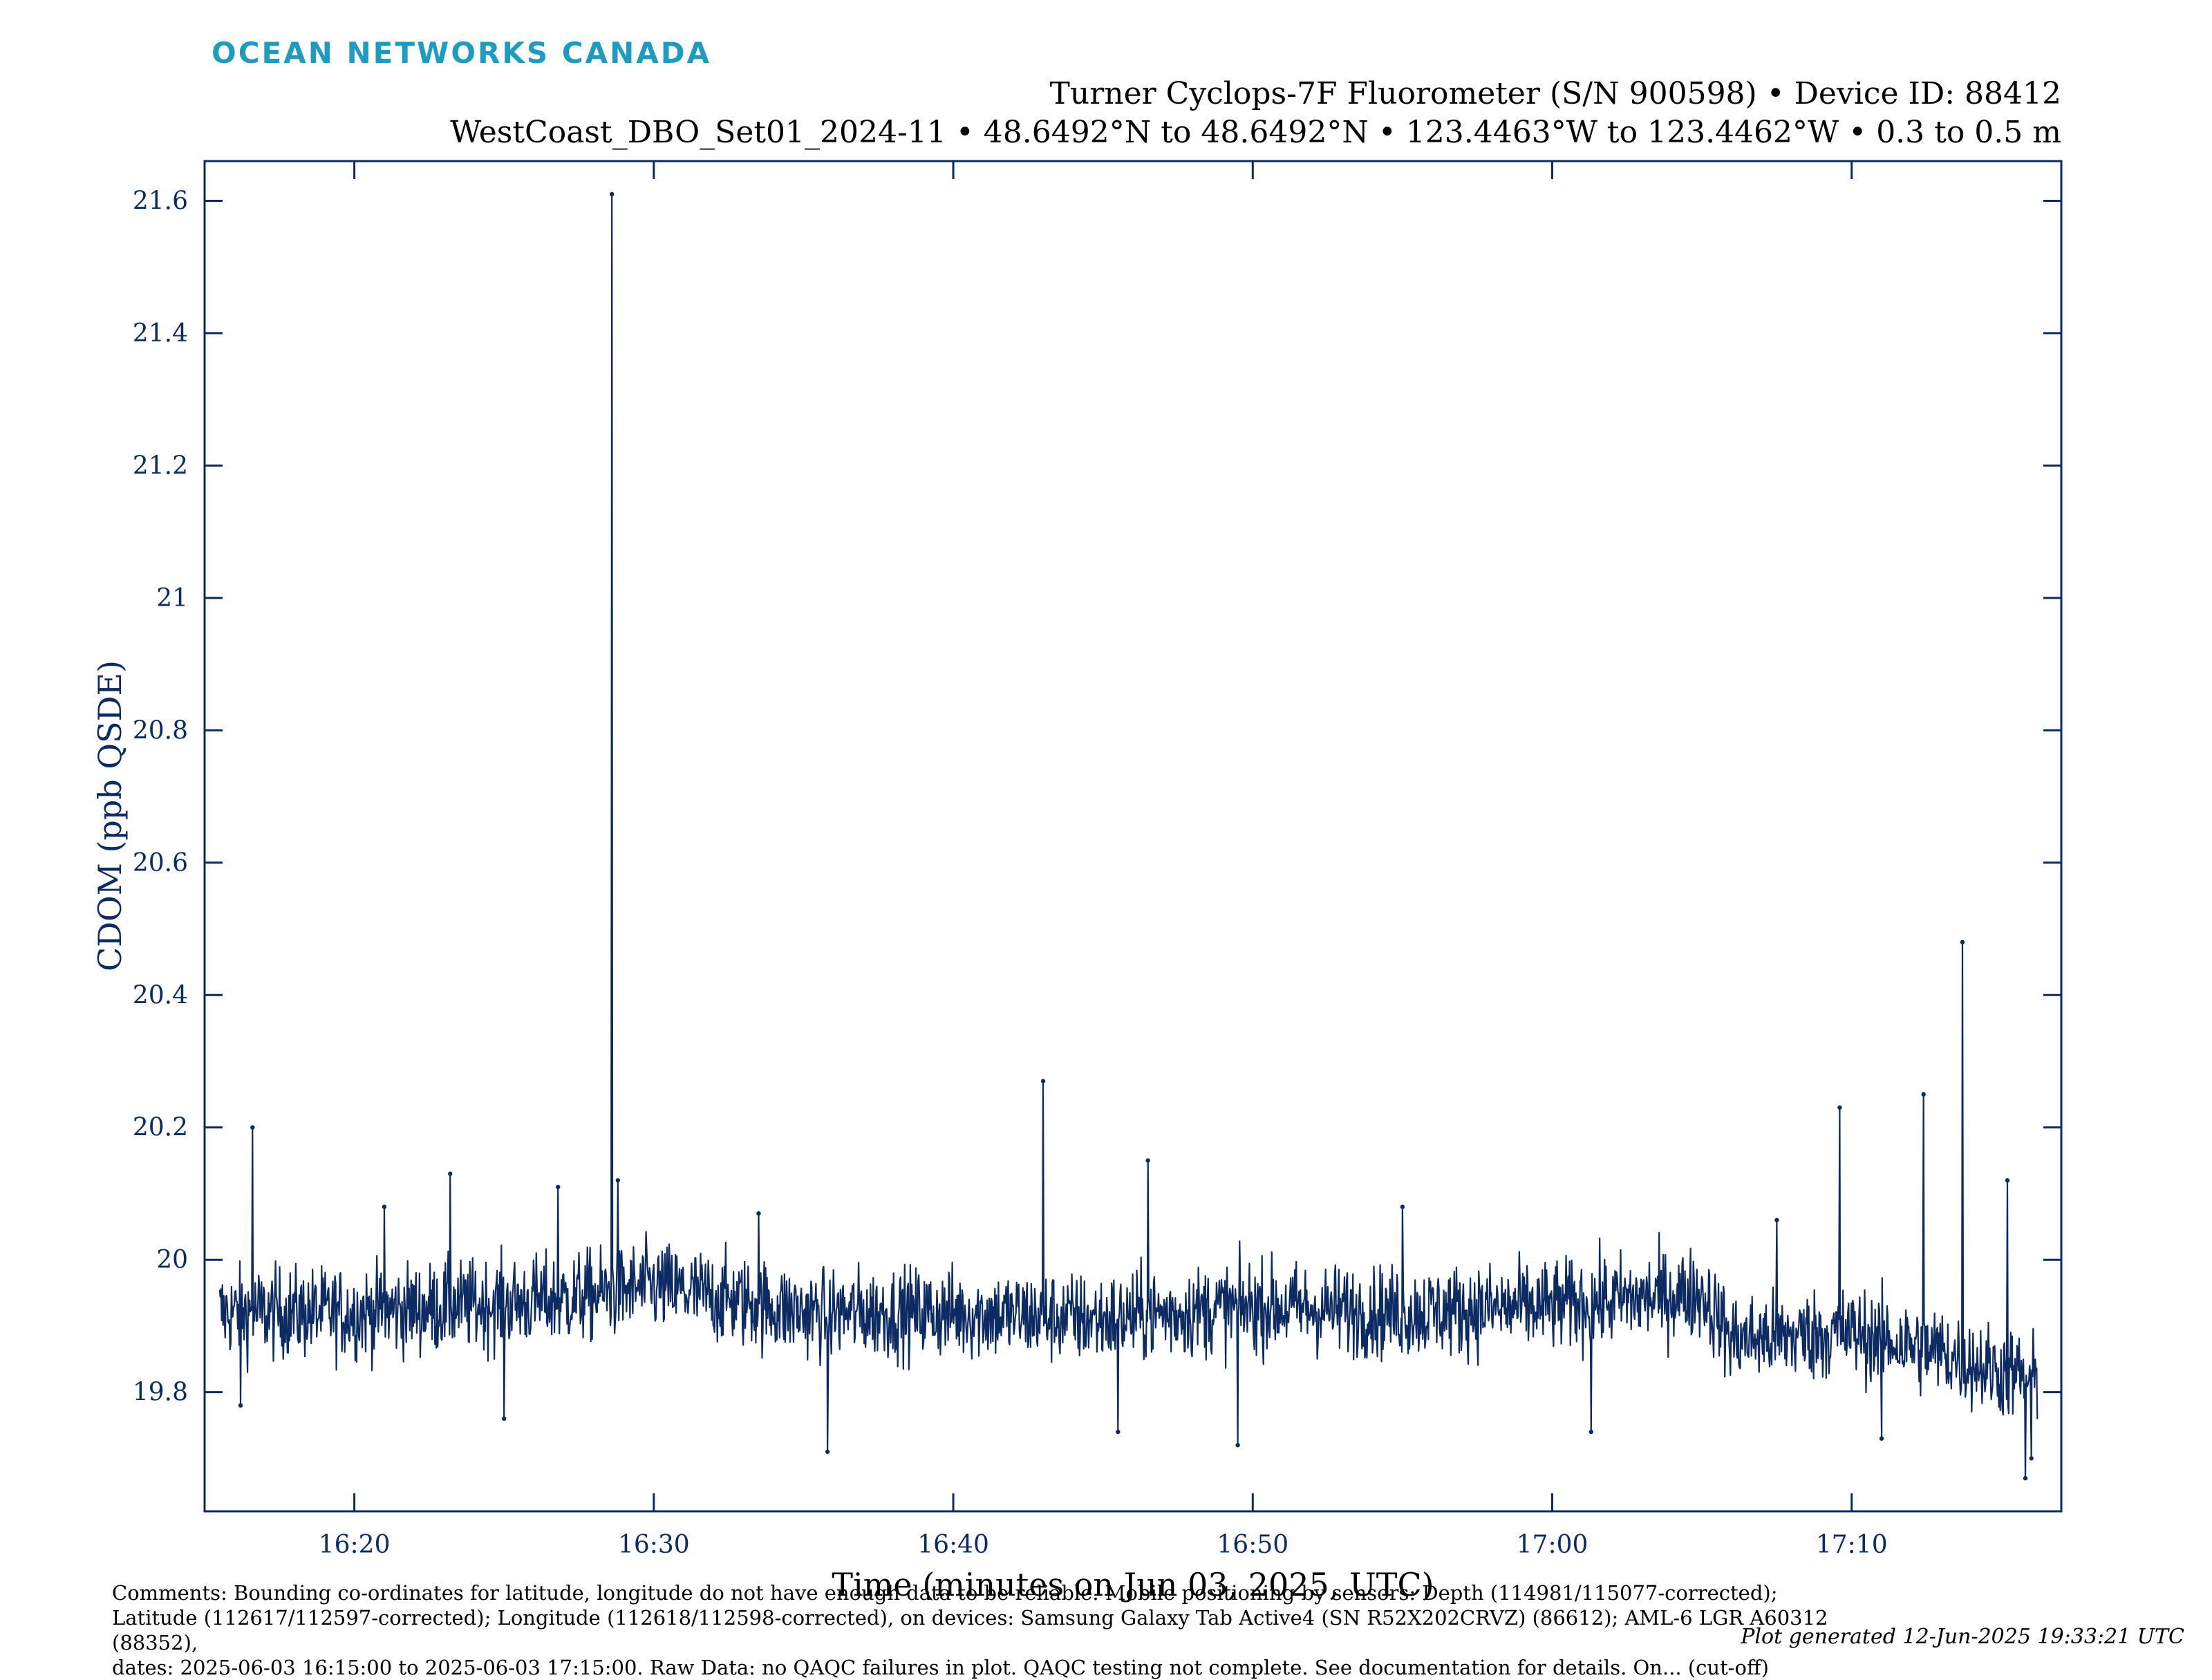 This screenshot has width=2212, height=1680. What do you see at coordinates (160, 995) in the screenshot?
I see `y-tick-label: 20.4` at bounding box center [160, 995].